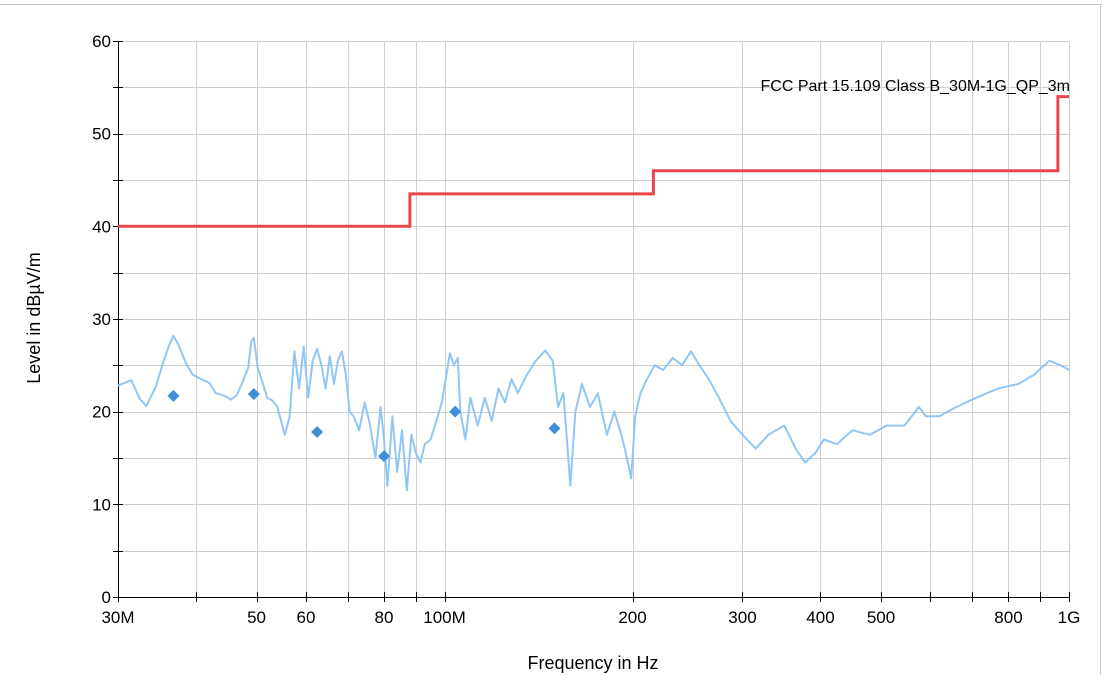  Describe the element at coordinates (101, 412) in the screenshot. I see `y-tick-label: 20` at that location.